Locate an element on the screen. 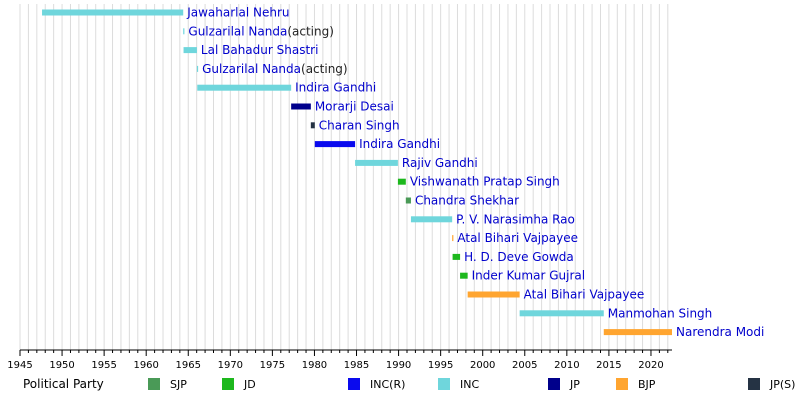 The image size is (800, 400). pm-name: Rajiv Gandhi is located at coordinates (440, 163).